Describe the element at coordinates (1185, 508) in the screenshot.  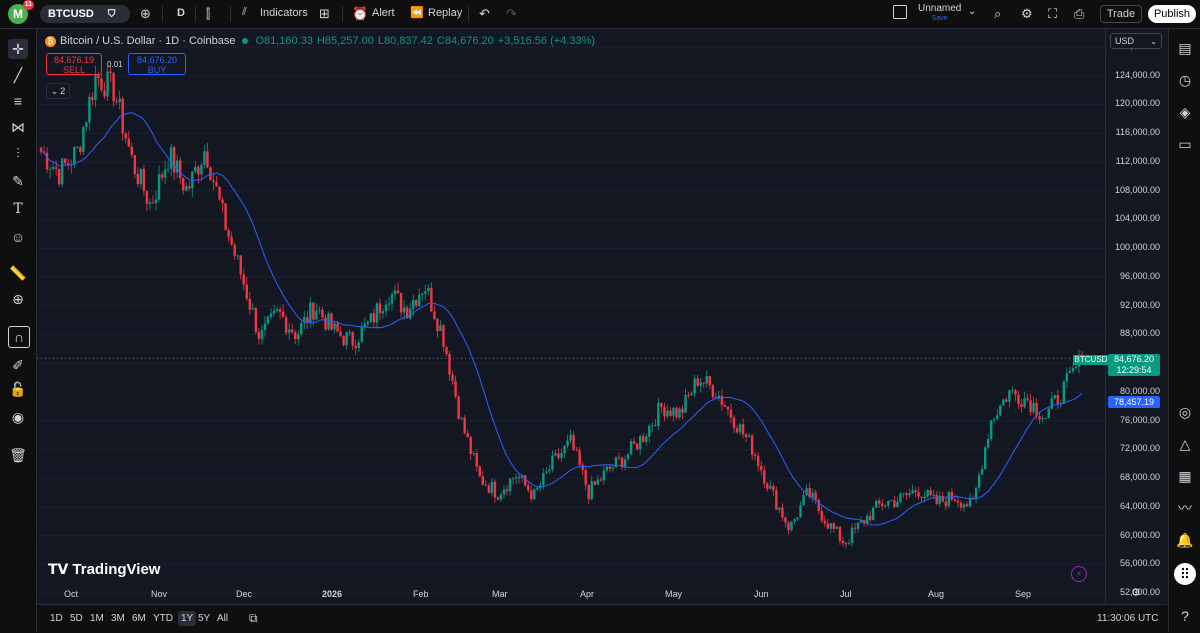
I see `signal-icon: 〰` at that location.